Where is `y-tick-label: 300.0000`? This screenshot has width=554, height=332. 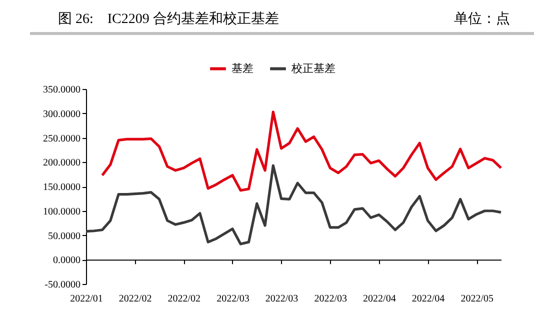
y-tick-label: 300.0000 is located at coordinates (61, 114).